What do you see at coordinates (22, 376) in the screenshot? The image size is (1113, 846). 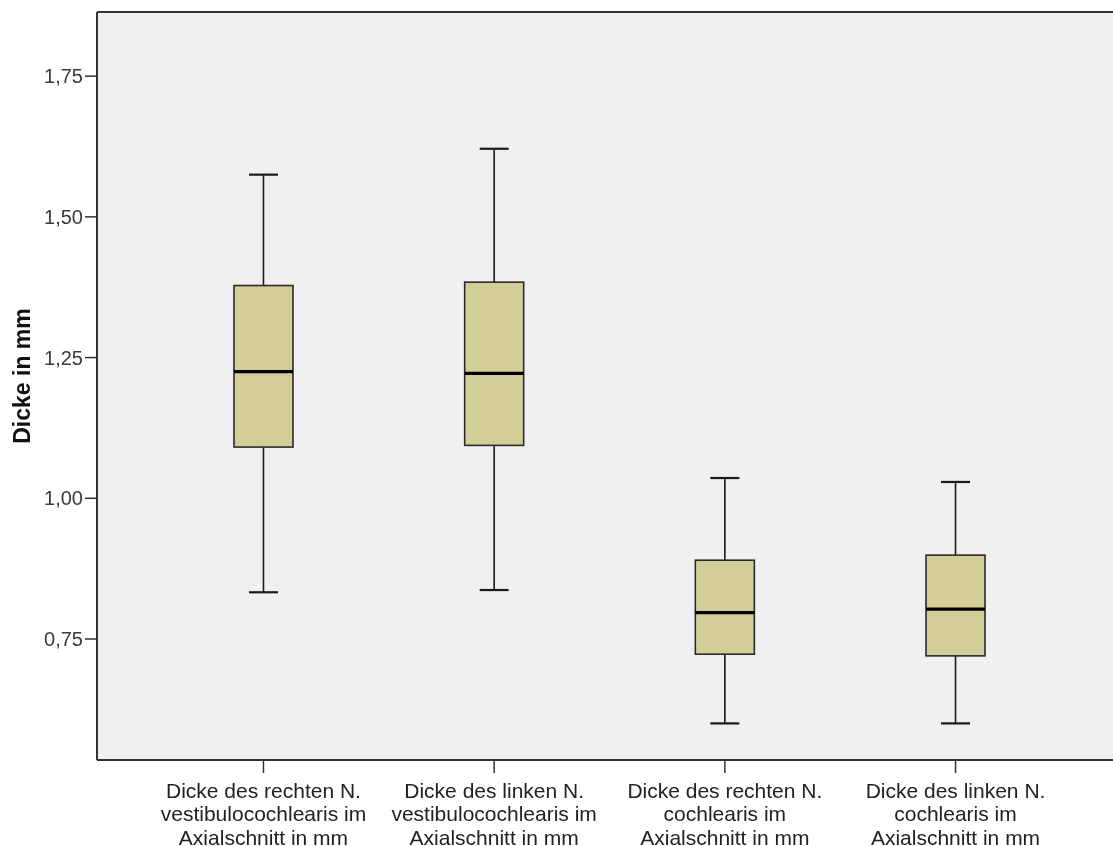 I see `y-axis-title: Dicke in mm` at bounding box center [22, 376].